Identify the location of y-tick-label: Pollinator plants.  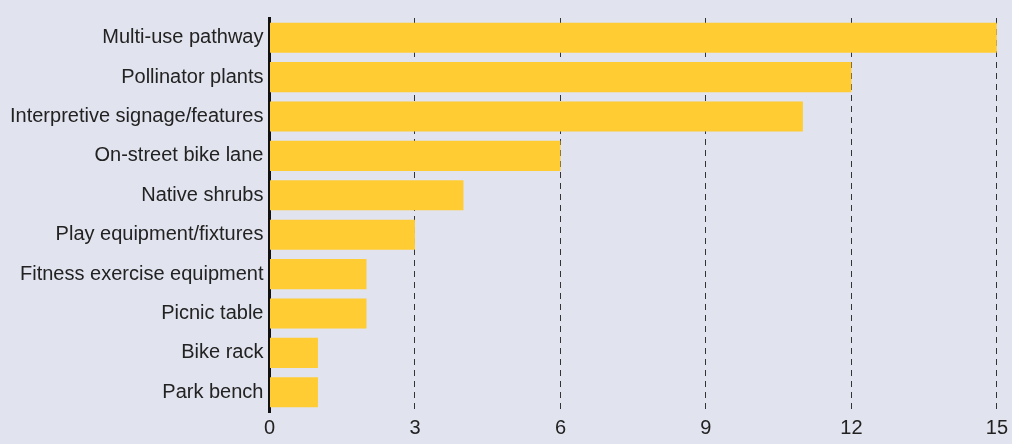
(192, 75).